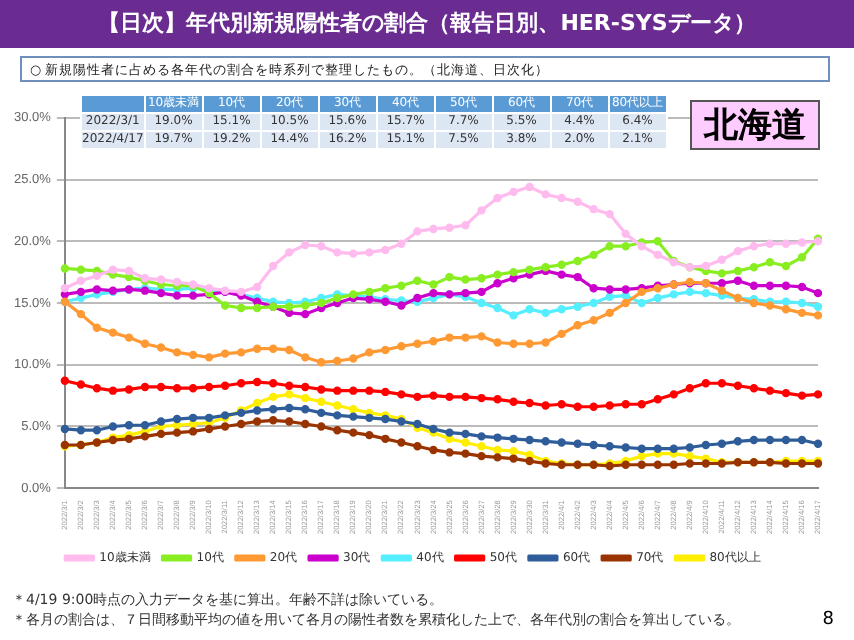  What do you see at coordinates (755, 125) in the screenshot?
I see `annotation: 北海道` at bounding box center [755, 125].